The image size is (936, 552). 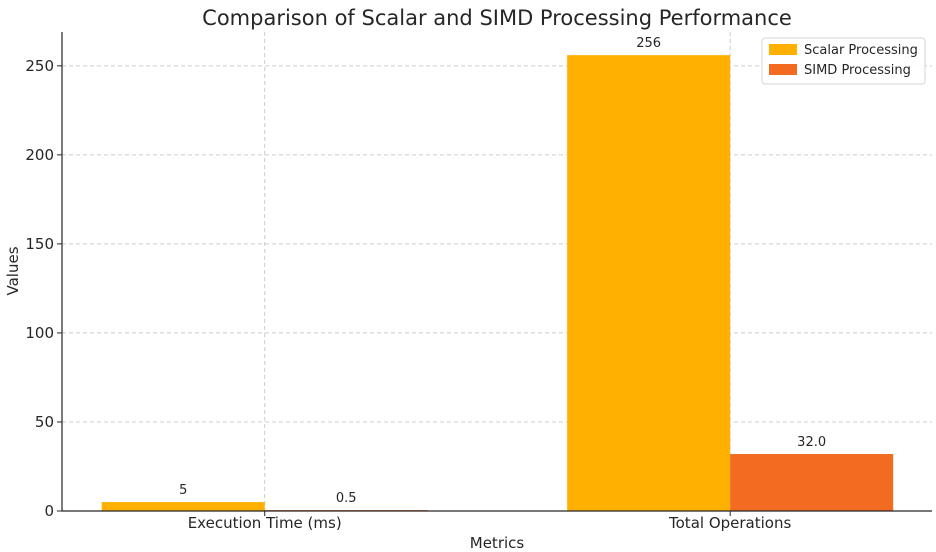 I want to click on data-label: 32.0, so click(x=811, y=442).